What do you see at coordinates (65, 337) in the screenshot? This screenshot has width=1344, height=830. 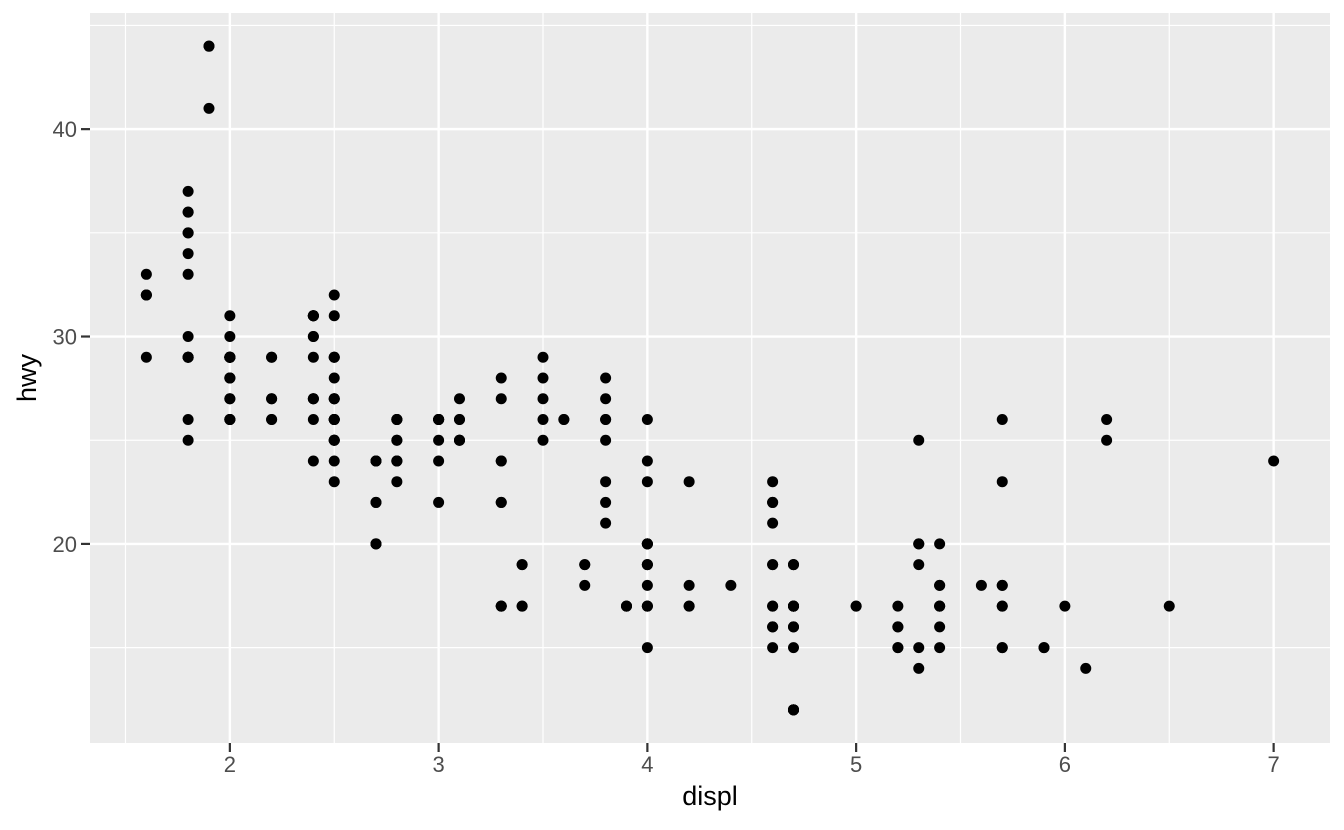 I see `y-tick-label: 30` at bounding box center [65, 337].